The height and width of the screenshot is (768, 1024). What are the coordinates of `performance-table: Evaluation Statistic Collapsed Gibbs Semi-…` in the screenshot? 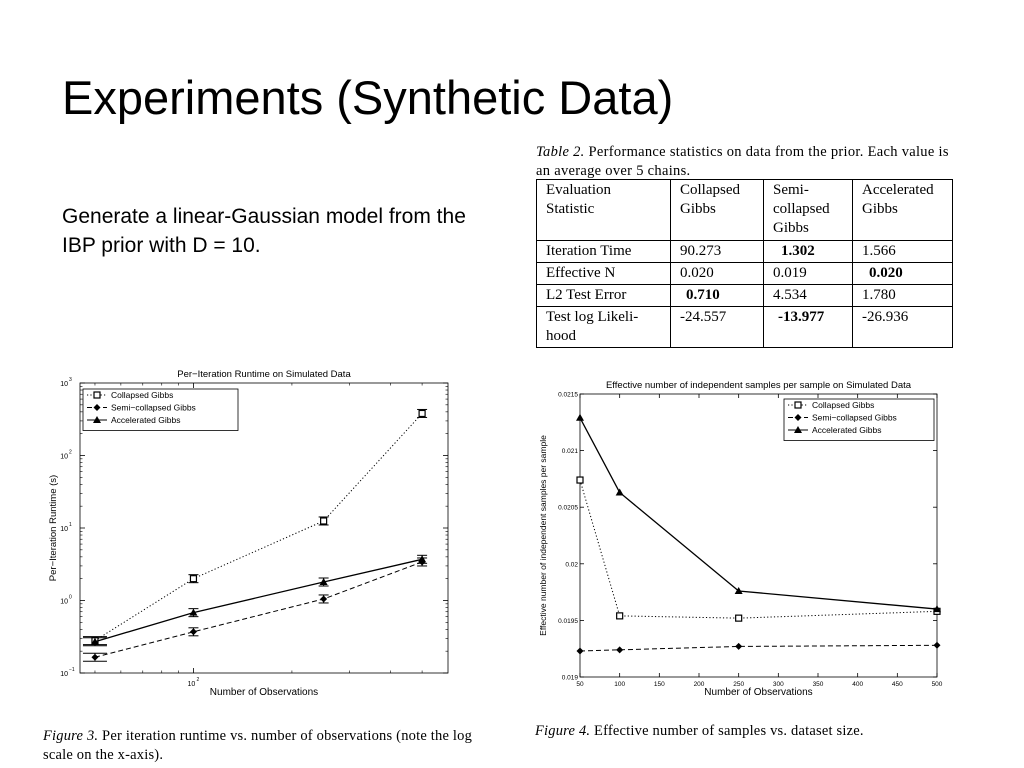 It's located at (744, 263).